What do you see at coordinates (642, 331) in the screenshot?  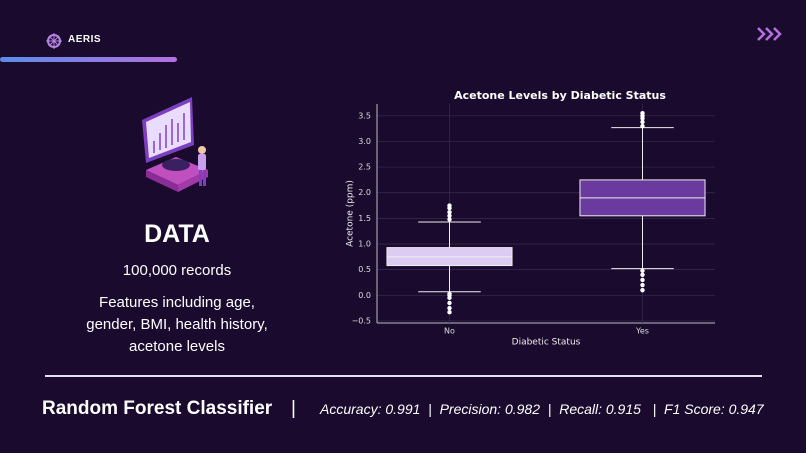 I see `x-tick-label: Yes` at bounding box center [642, 331].